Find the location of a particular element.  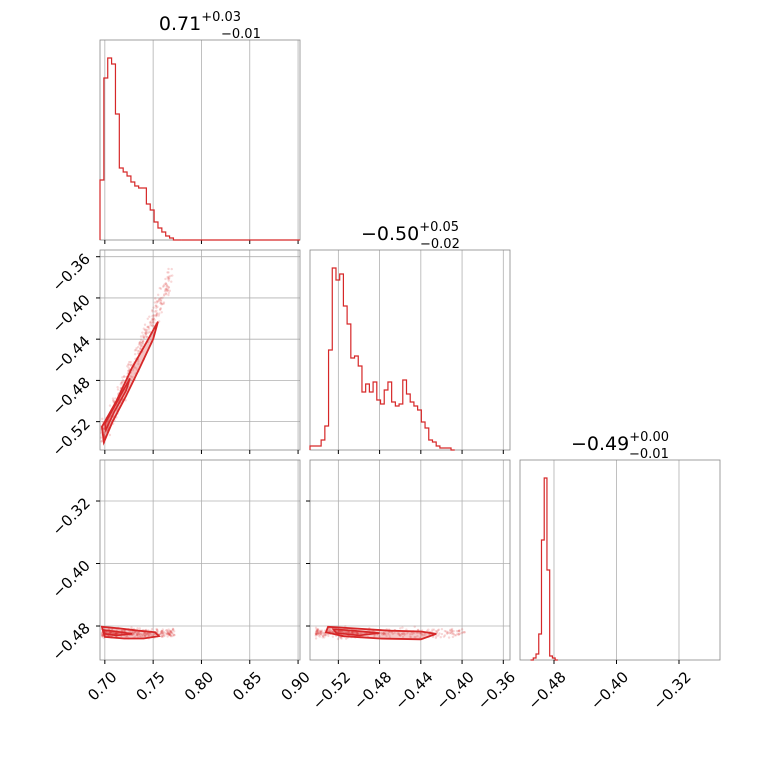

contour-1-0-outer is located at coordinates (130, 383).